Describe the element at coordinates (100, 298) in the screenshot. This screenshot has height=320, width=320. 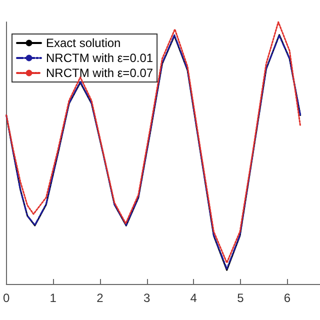
I see `x-tick-label: 2` at that location.